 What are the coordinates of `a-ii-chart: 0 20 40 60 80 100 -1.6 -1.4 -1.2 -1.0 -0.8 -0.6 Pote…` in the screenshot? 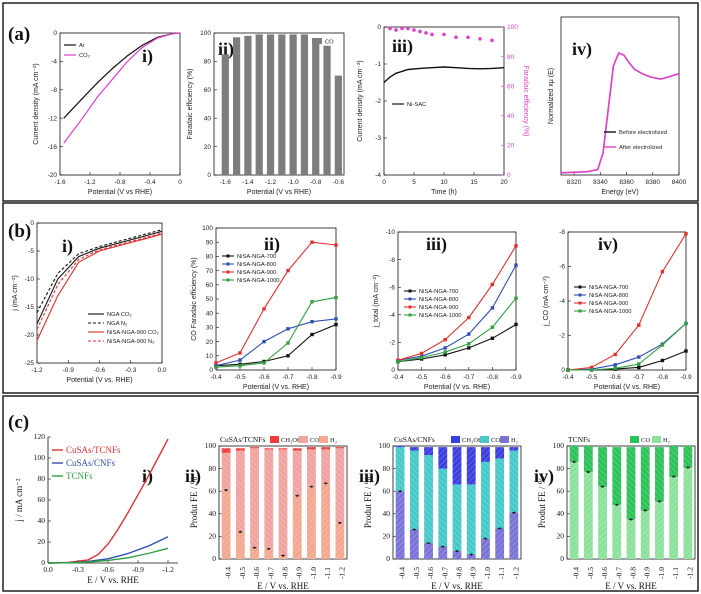 It's located at (266, 113).